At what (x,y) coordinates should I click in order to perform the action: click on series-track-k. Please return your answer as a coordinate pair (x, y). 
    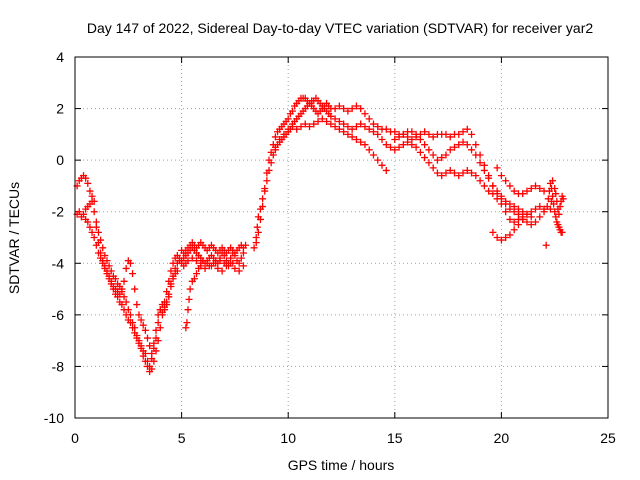
    Looking at the image, I should click on (520, 181).